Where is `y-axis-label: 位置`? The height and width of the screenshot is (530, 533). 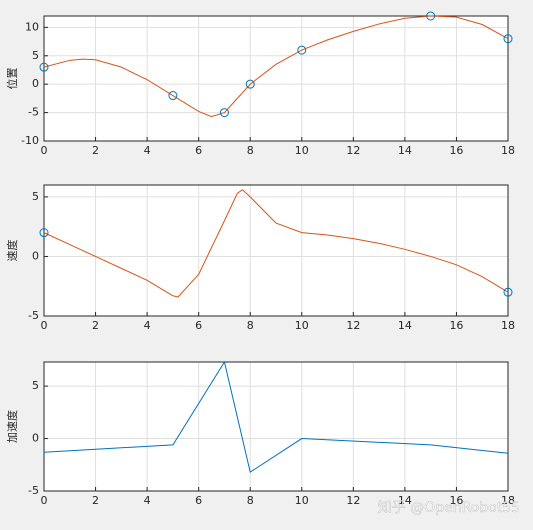
y-axis-label: 位置 is located at coordinates (12, 79).